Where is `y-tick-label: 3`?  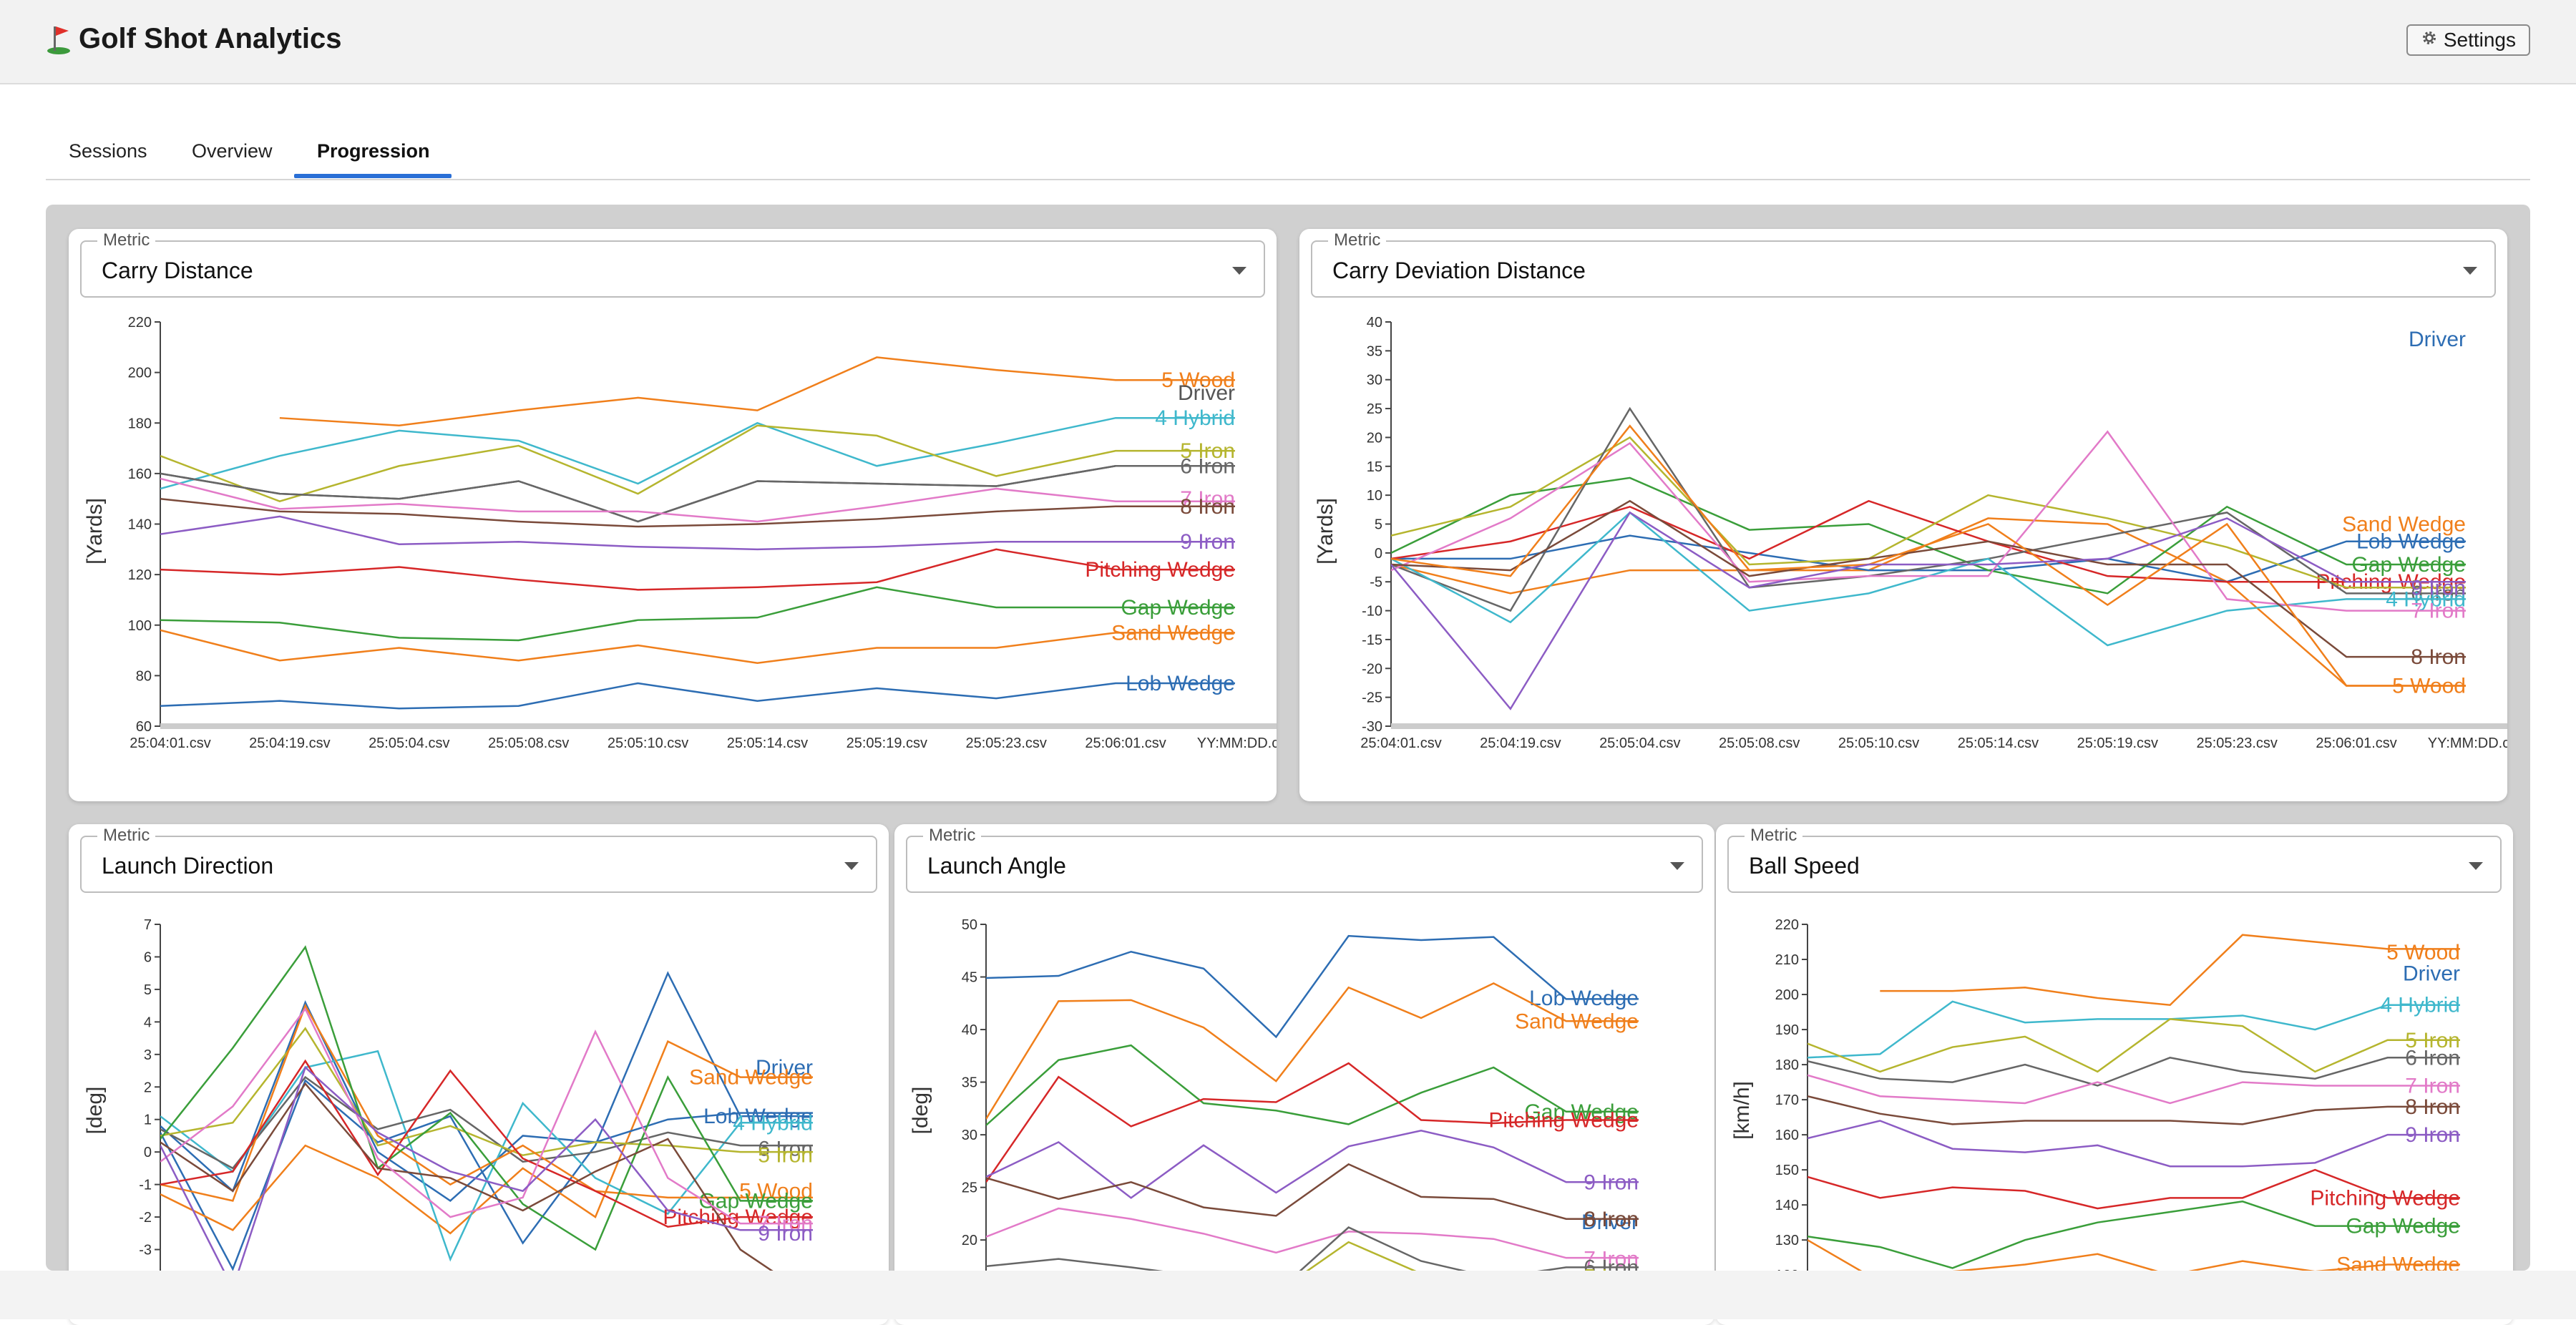
y-tick-label: 3 is located at coordinates (148, 1055).